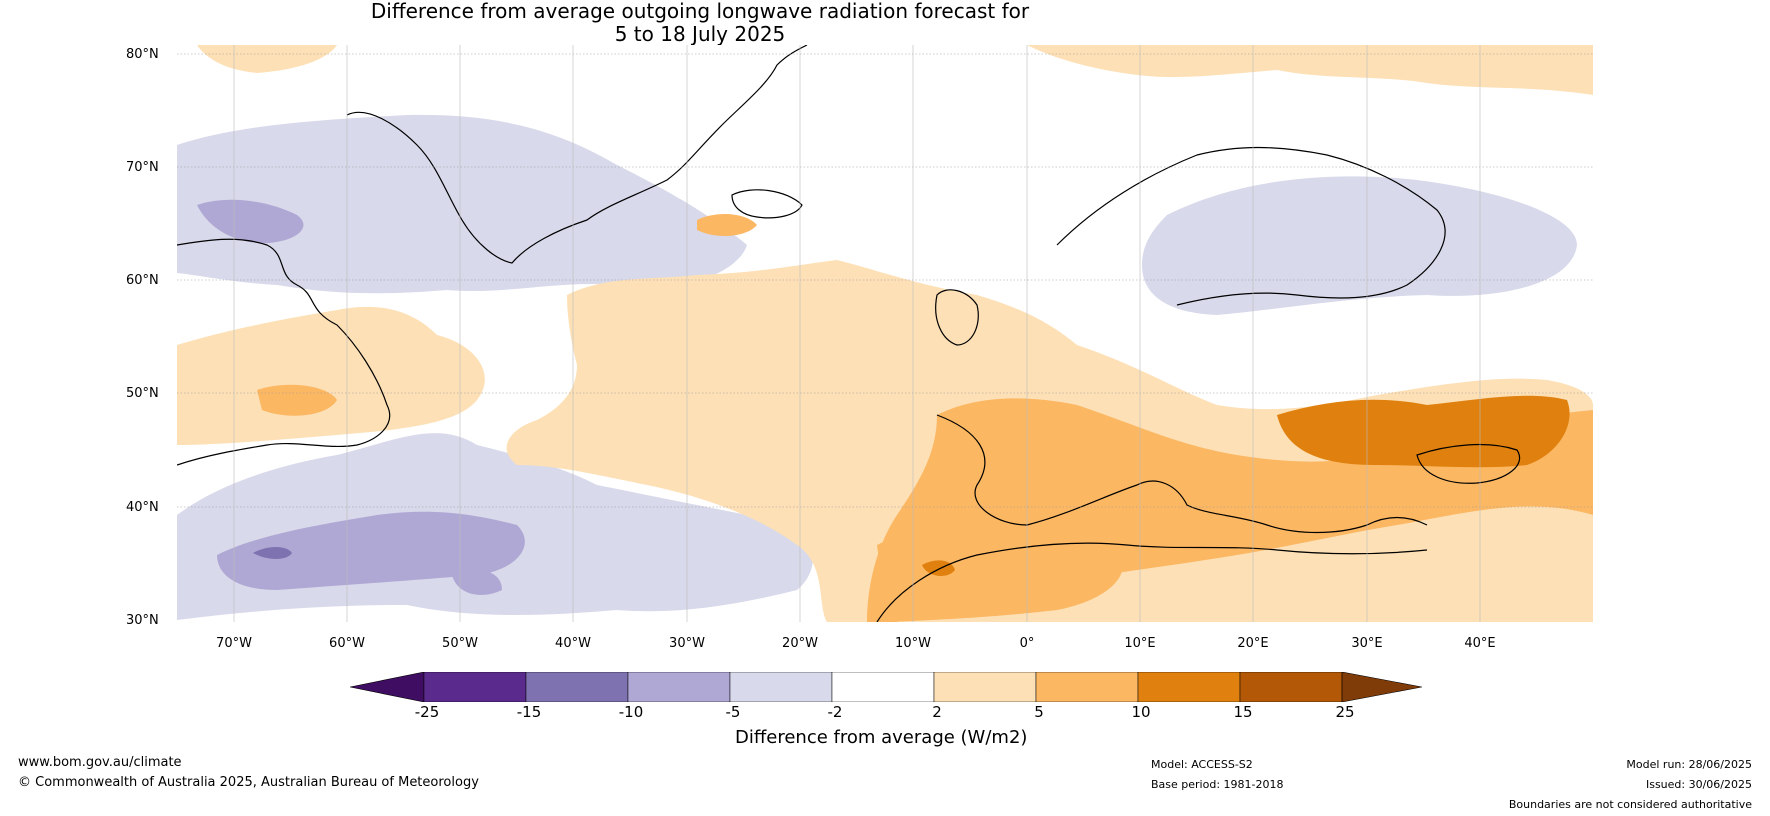 This screenshot has width=1770, height=816. What do you see at coordinates (267, 59) in the screenshot?
I see `anomaly-region-arctic-west` at bounding box center [267, 59].